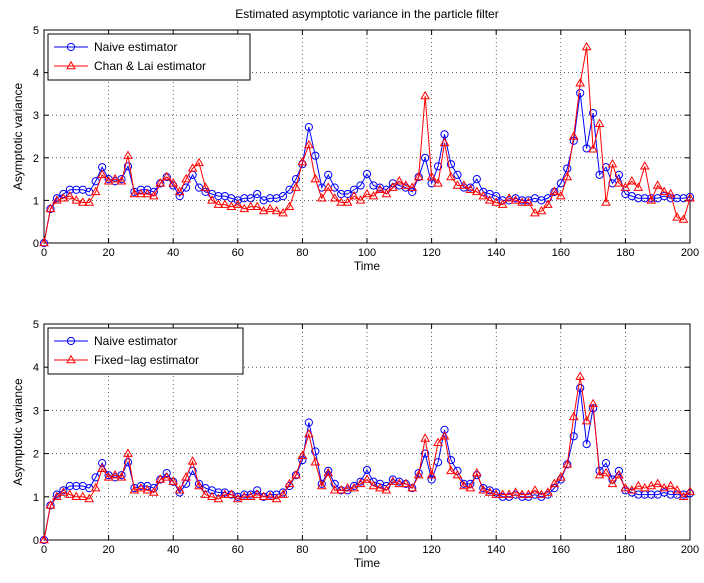 Image resolution: width=704 pixels, height=583 pixels. What do you see at coordinates (149, 57) in the screenshot?
I see `legend-box` at bounding box center [149, 57].